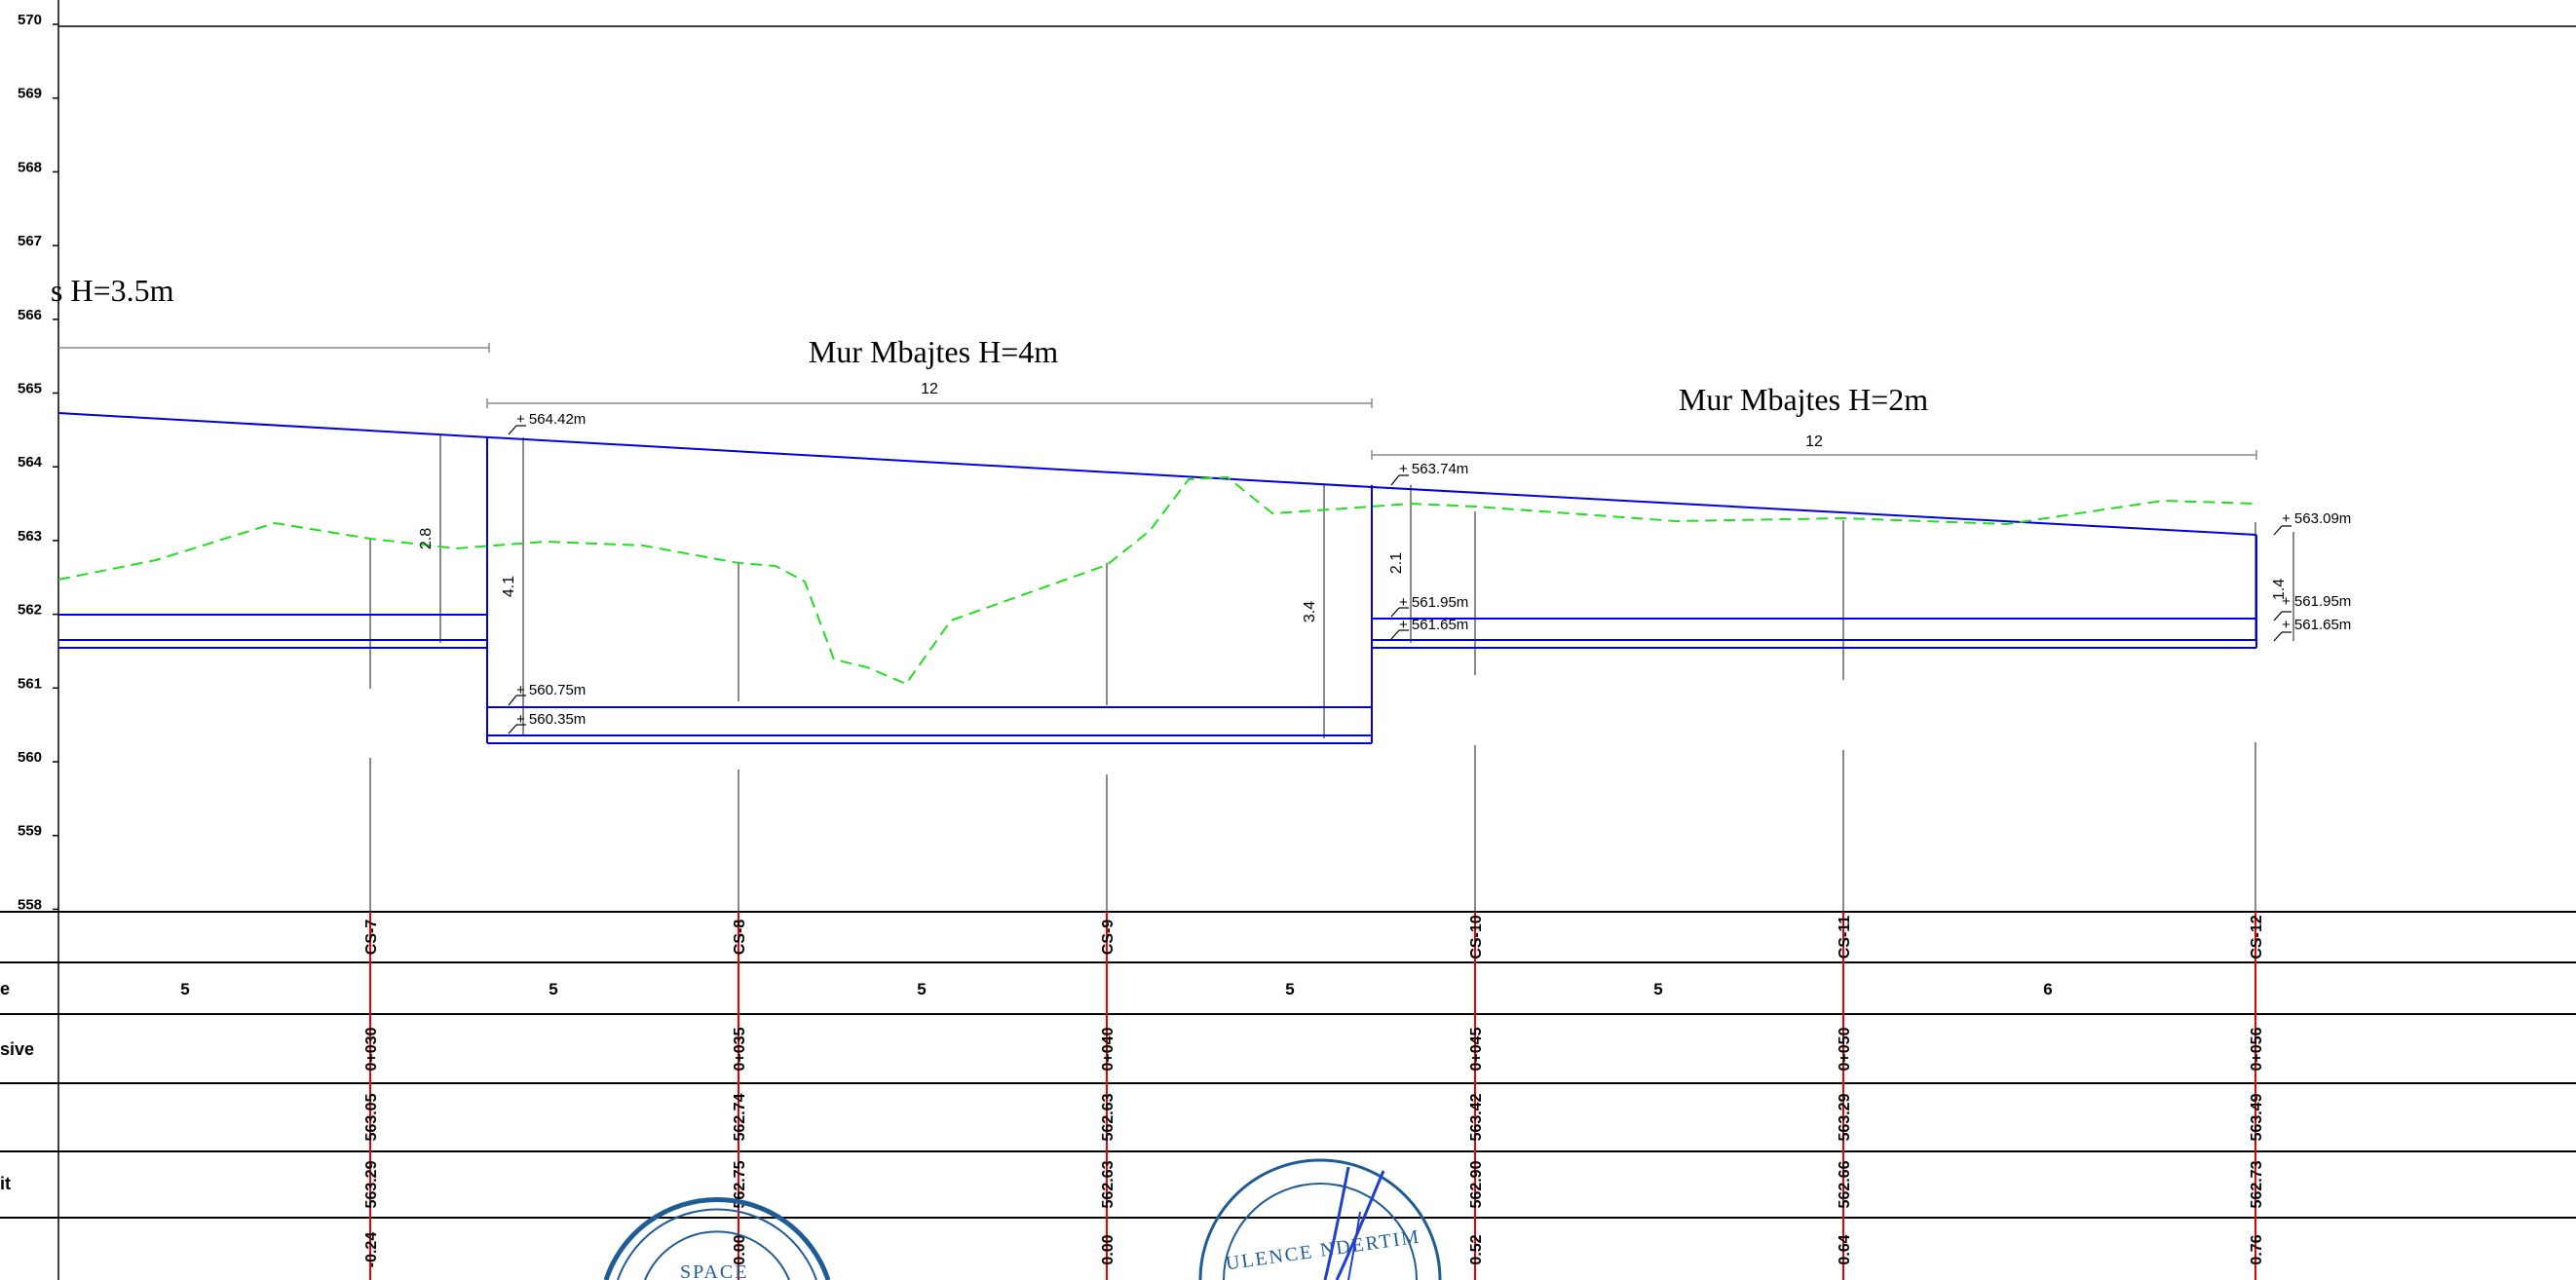 The height and width of the screenshot is (1280, 2576). I want to click on design-elevation-cell: 563.29, so click(1845, 1117).